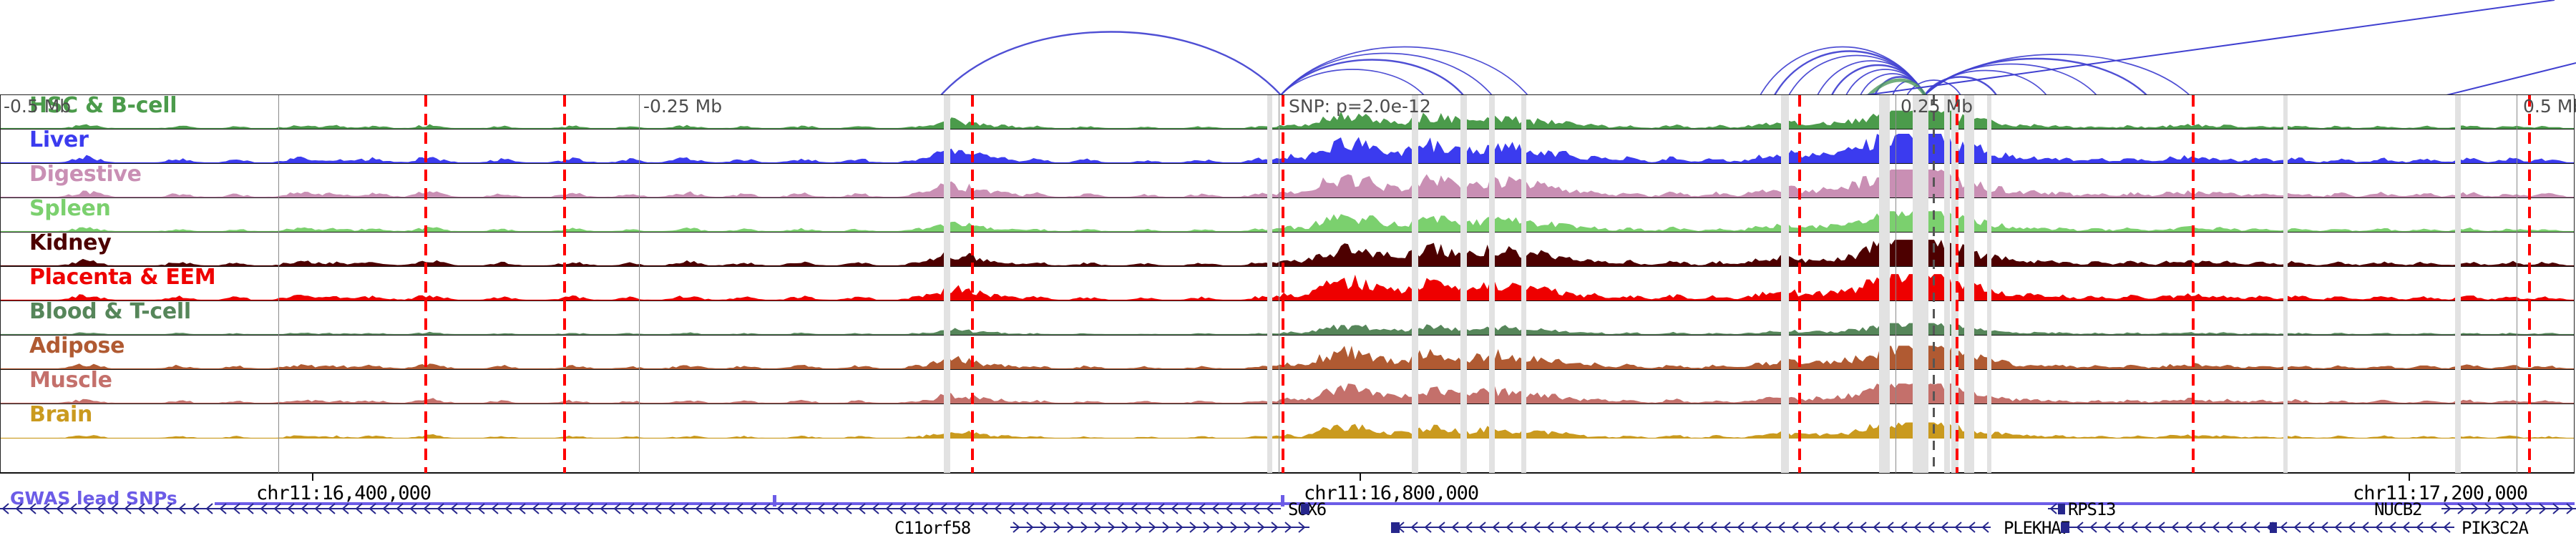 This screenshot has width=2576, height=538. Describe the element at coordinates (1288, 499) in the screenshot. I see `gwas-lead-snp-track: GWAS lead SNPs` at that location.